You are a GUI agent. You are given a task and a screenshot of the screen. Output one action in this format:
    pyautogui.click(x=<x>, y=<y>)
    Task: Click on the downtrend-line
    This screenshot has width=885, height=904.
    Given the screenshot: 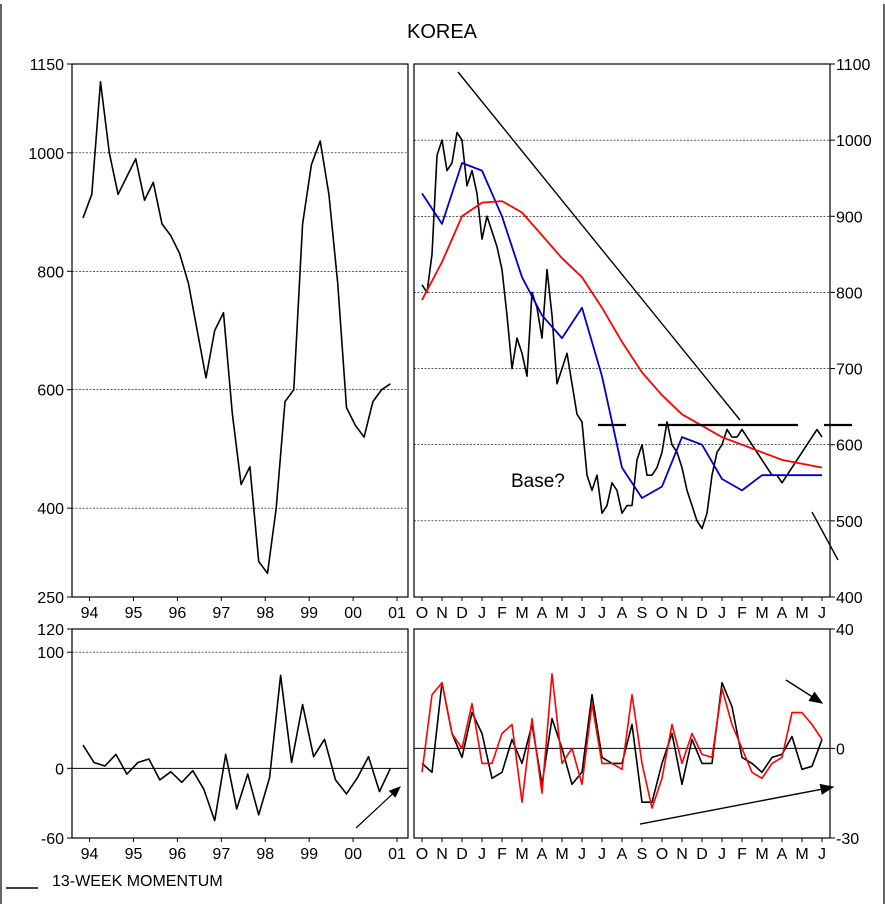 What is the action you would take?
    pyautogui.click(x=599, y=246)
    